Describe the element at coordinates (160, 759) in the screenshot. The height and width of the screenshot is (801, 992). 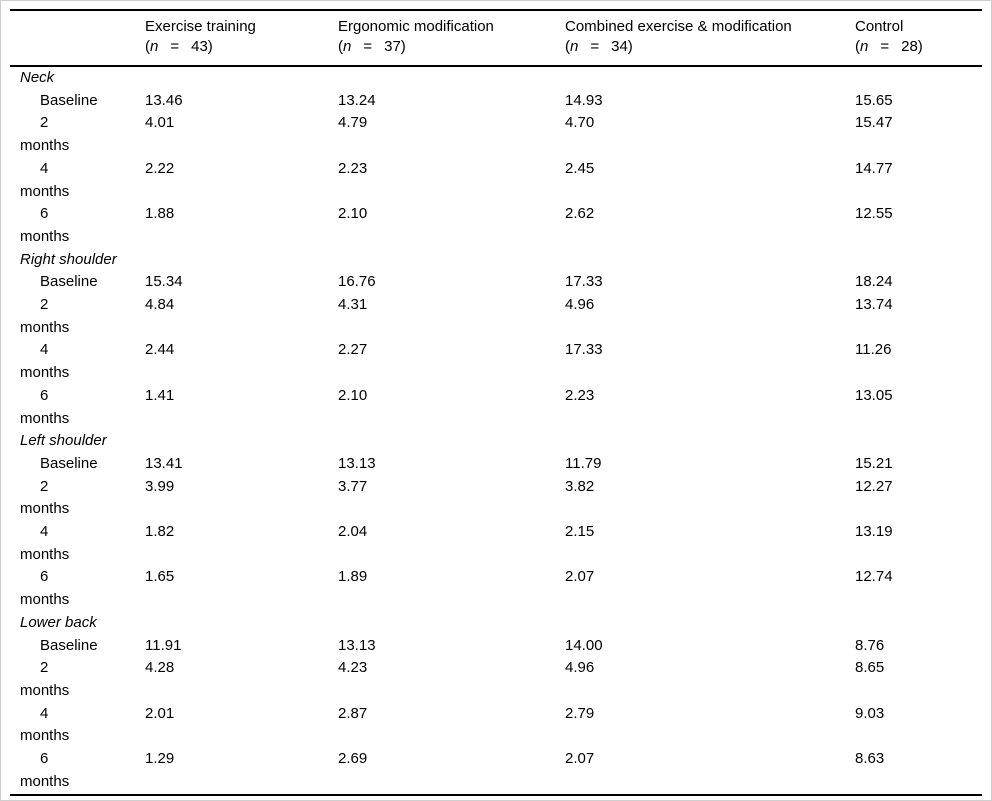
I see `value-cell: 1.29` at that location.